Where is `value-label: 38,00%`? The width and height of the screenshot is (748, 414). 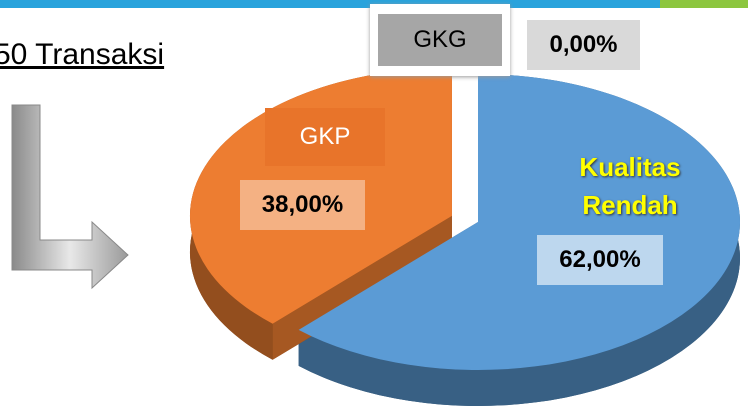 value-label: 38,00% is located at coordinates (302, 205).